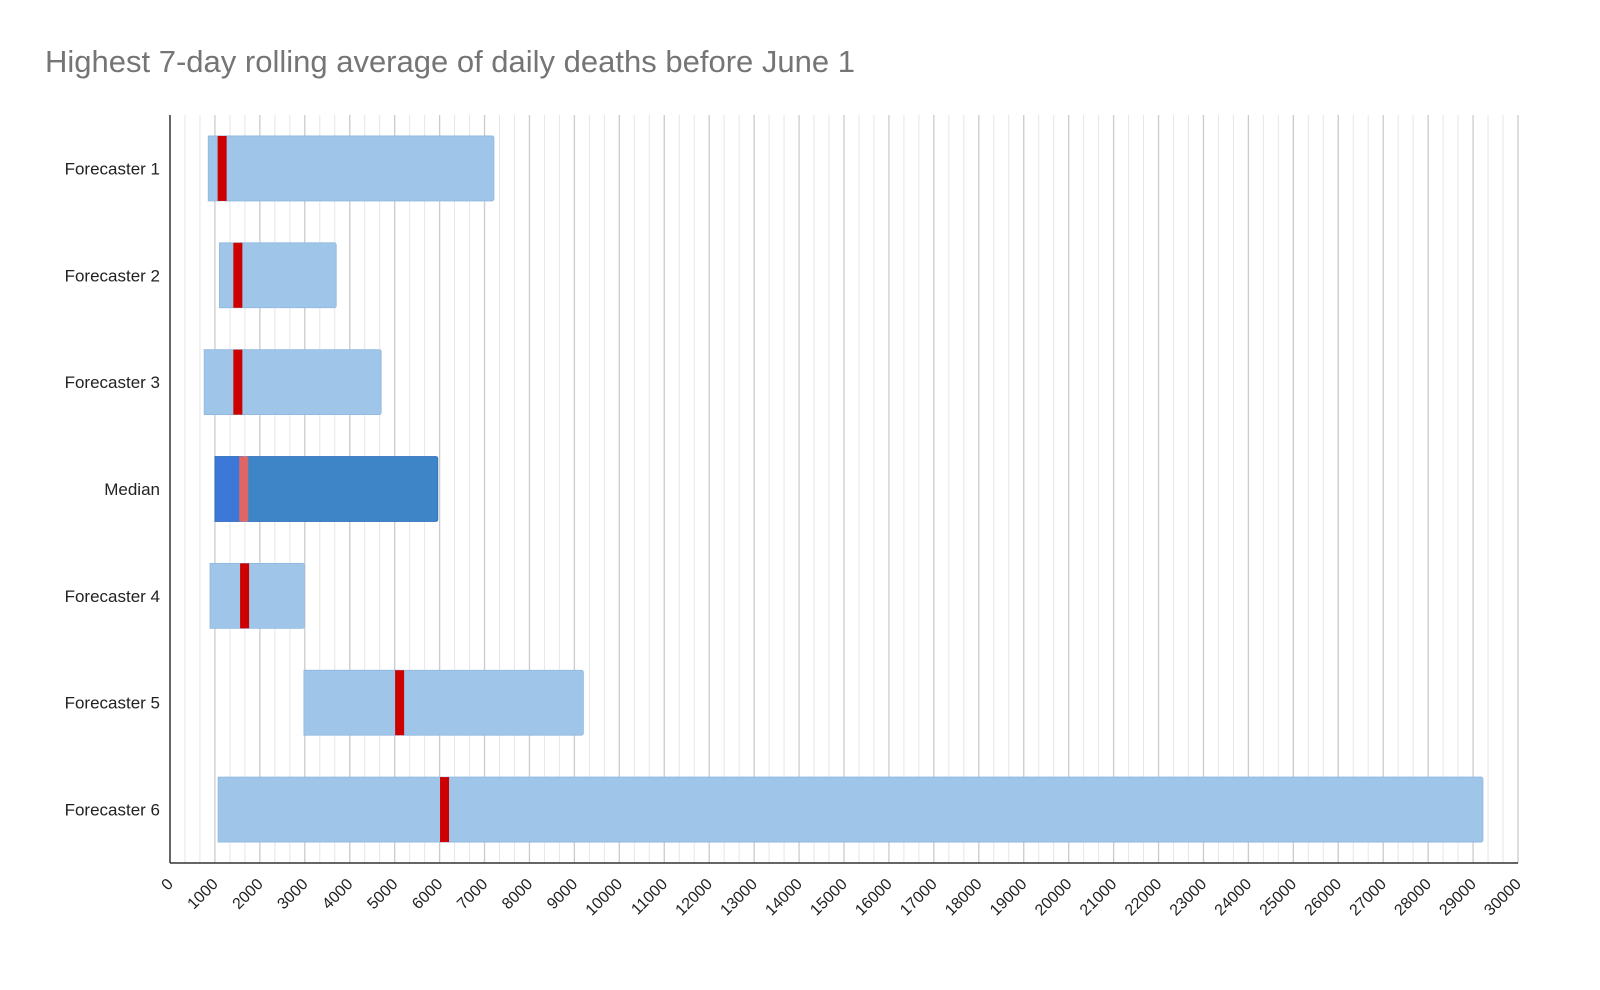 This screenshot has height=990, width=1600. What do you see at coordinates (112, 382) in the screenshot?
I see `y-category-label: Forecaster 3` at bounding box center [112, 382].